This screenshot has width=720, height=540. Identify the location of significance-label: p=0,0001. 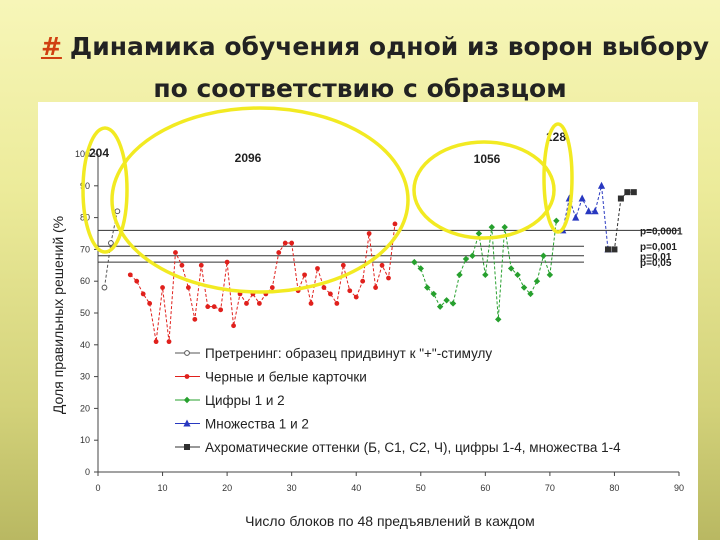
(661, 231).